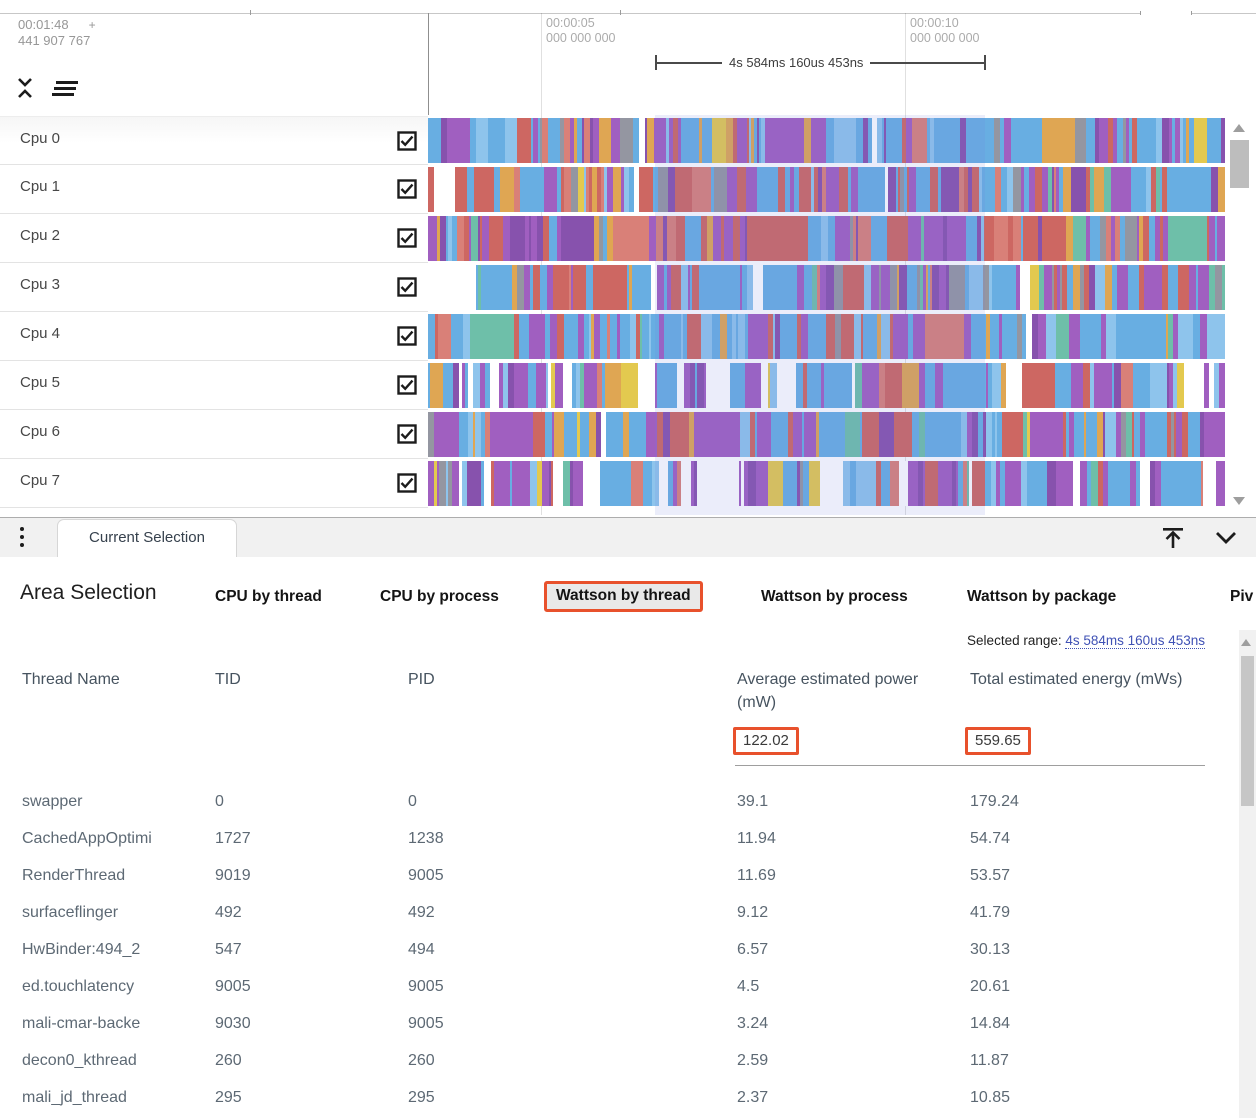  I want to click on cell-tid: 492, so click(228, 912).